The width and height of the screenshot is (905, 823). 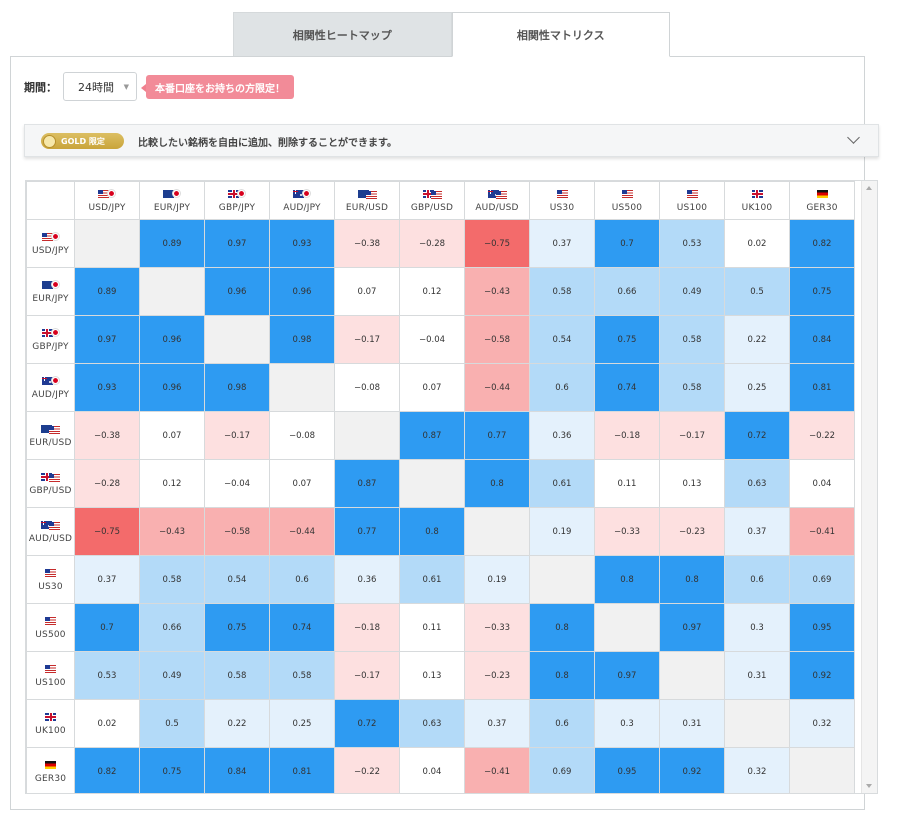 What do you see at coordinates (172, 483) in the screenshot?
I see `matrix-cell: 0.12` at bounding box center [172, 483].